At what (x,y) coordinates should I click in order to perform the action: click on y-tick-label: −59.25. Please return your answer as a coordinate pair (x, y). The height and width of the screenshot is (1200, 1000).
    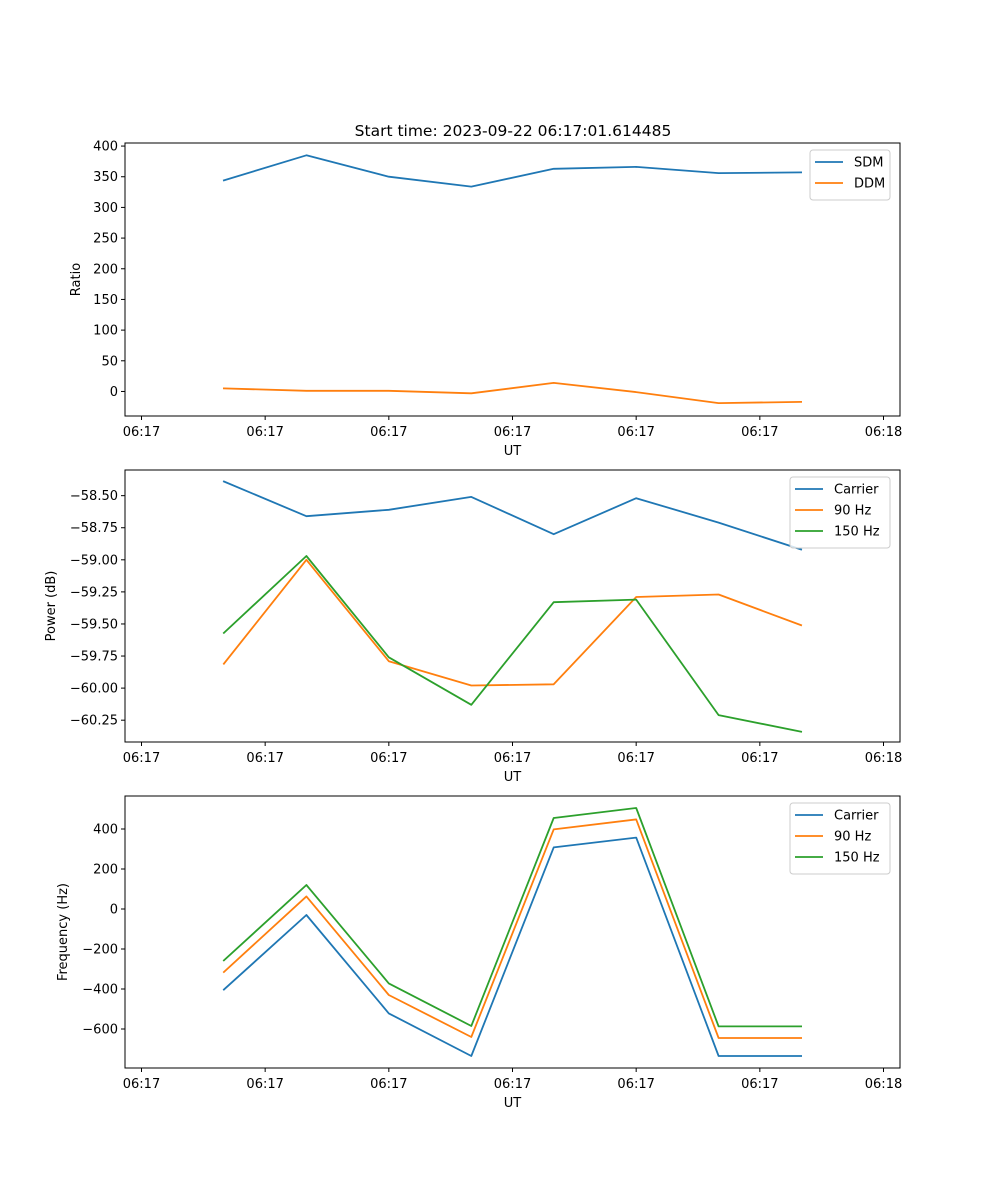
    Looking at the image, I should click on (94, 592).